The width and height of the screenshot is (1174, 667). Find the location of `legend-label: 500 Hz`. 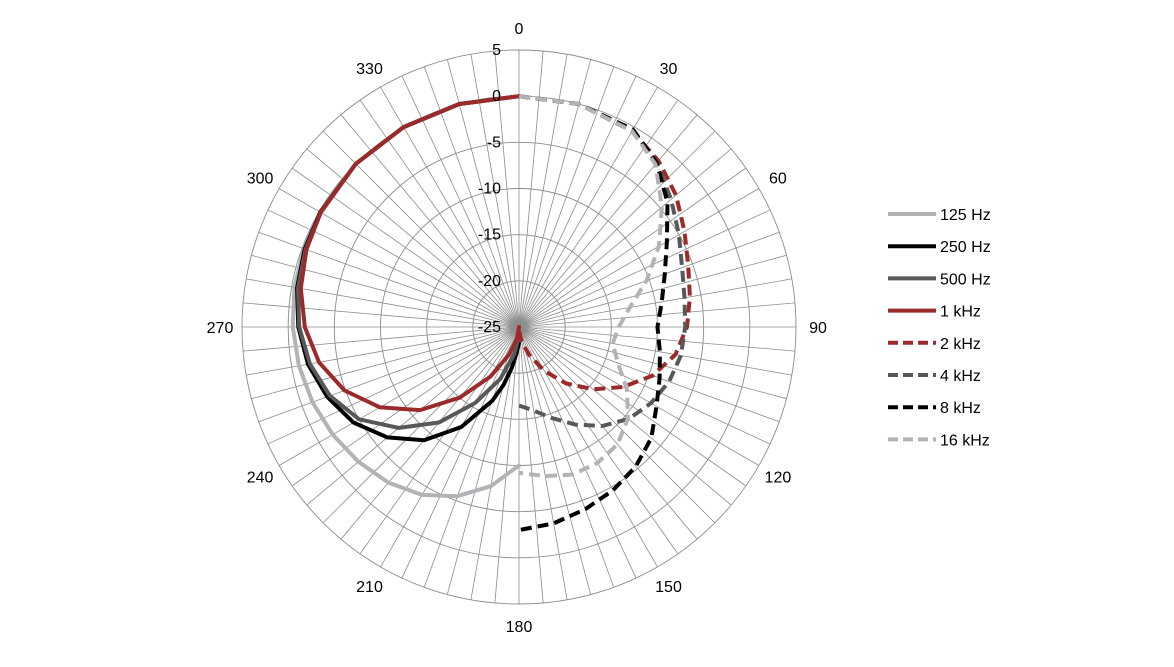

legend-label: 500 Hz is located at coordinates (965, 279).